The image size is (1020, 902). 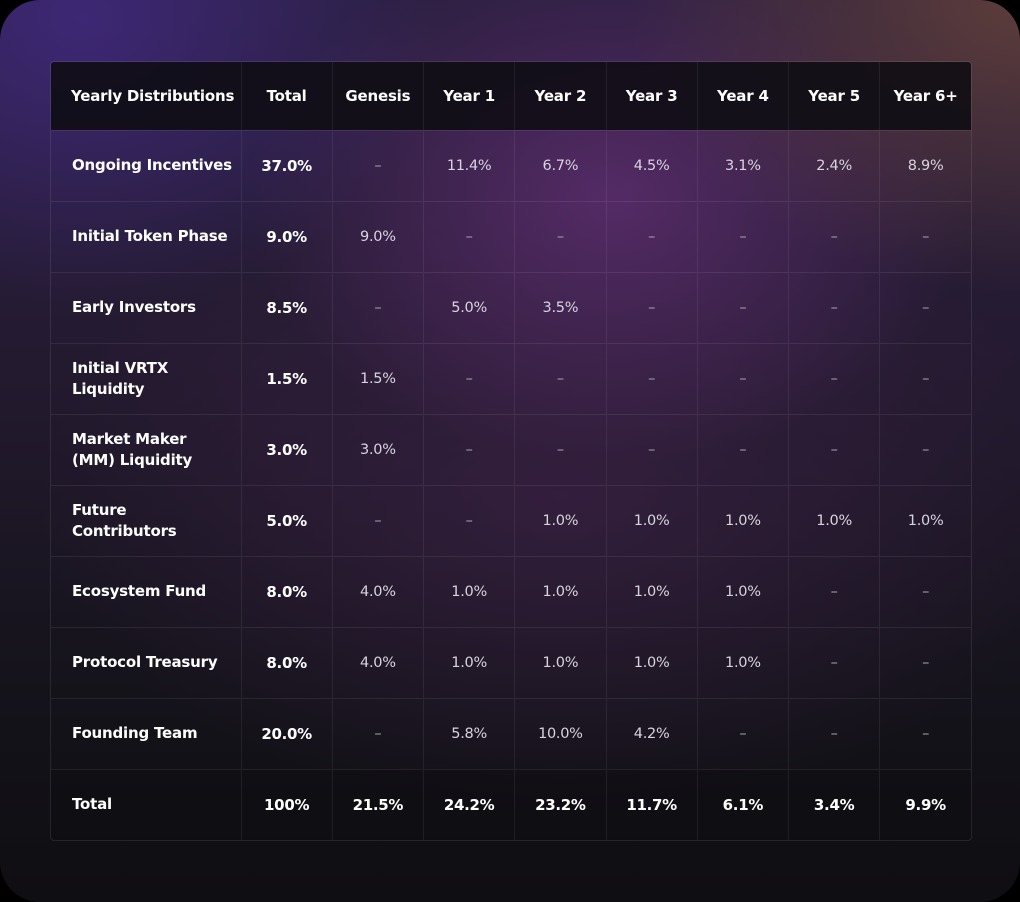 What do you see at coordinates (378, 449) in the screenshot?
I see `cell-value: 3.0%` at bounding box center [378, 449].